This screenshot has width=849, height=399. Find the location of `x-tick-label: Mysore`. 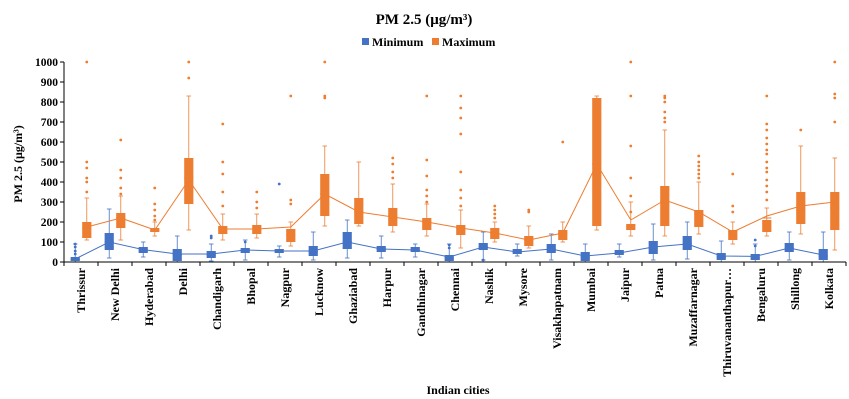

x-tick-label: Mysore is located at coordinates (523, 286).